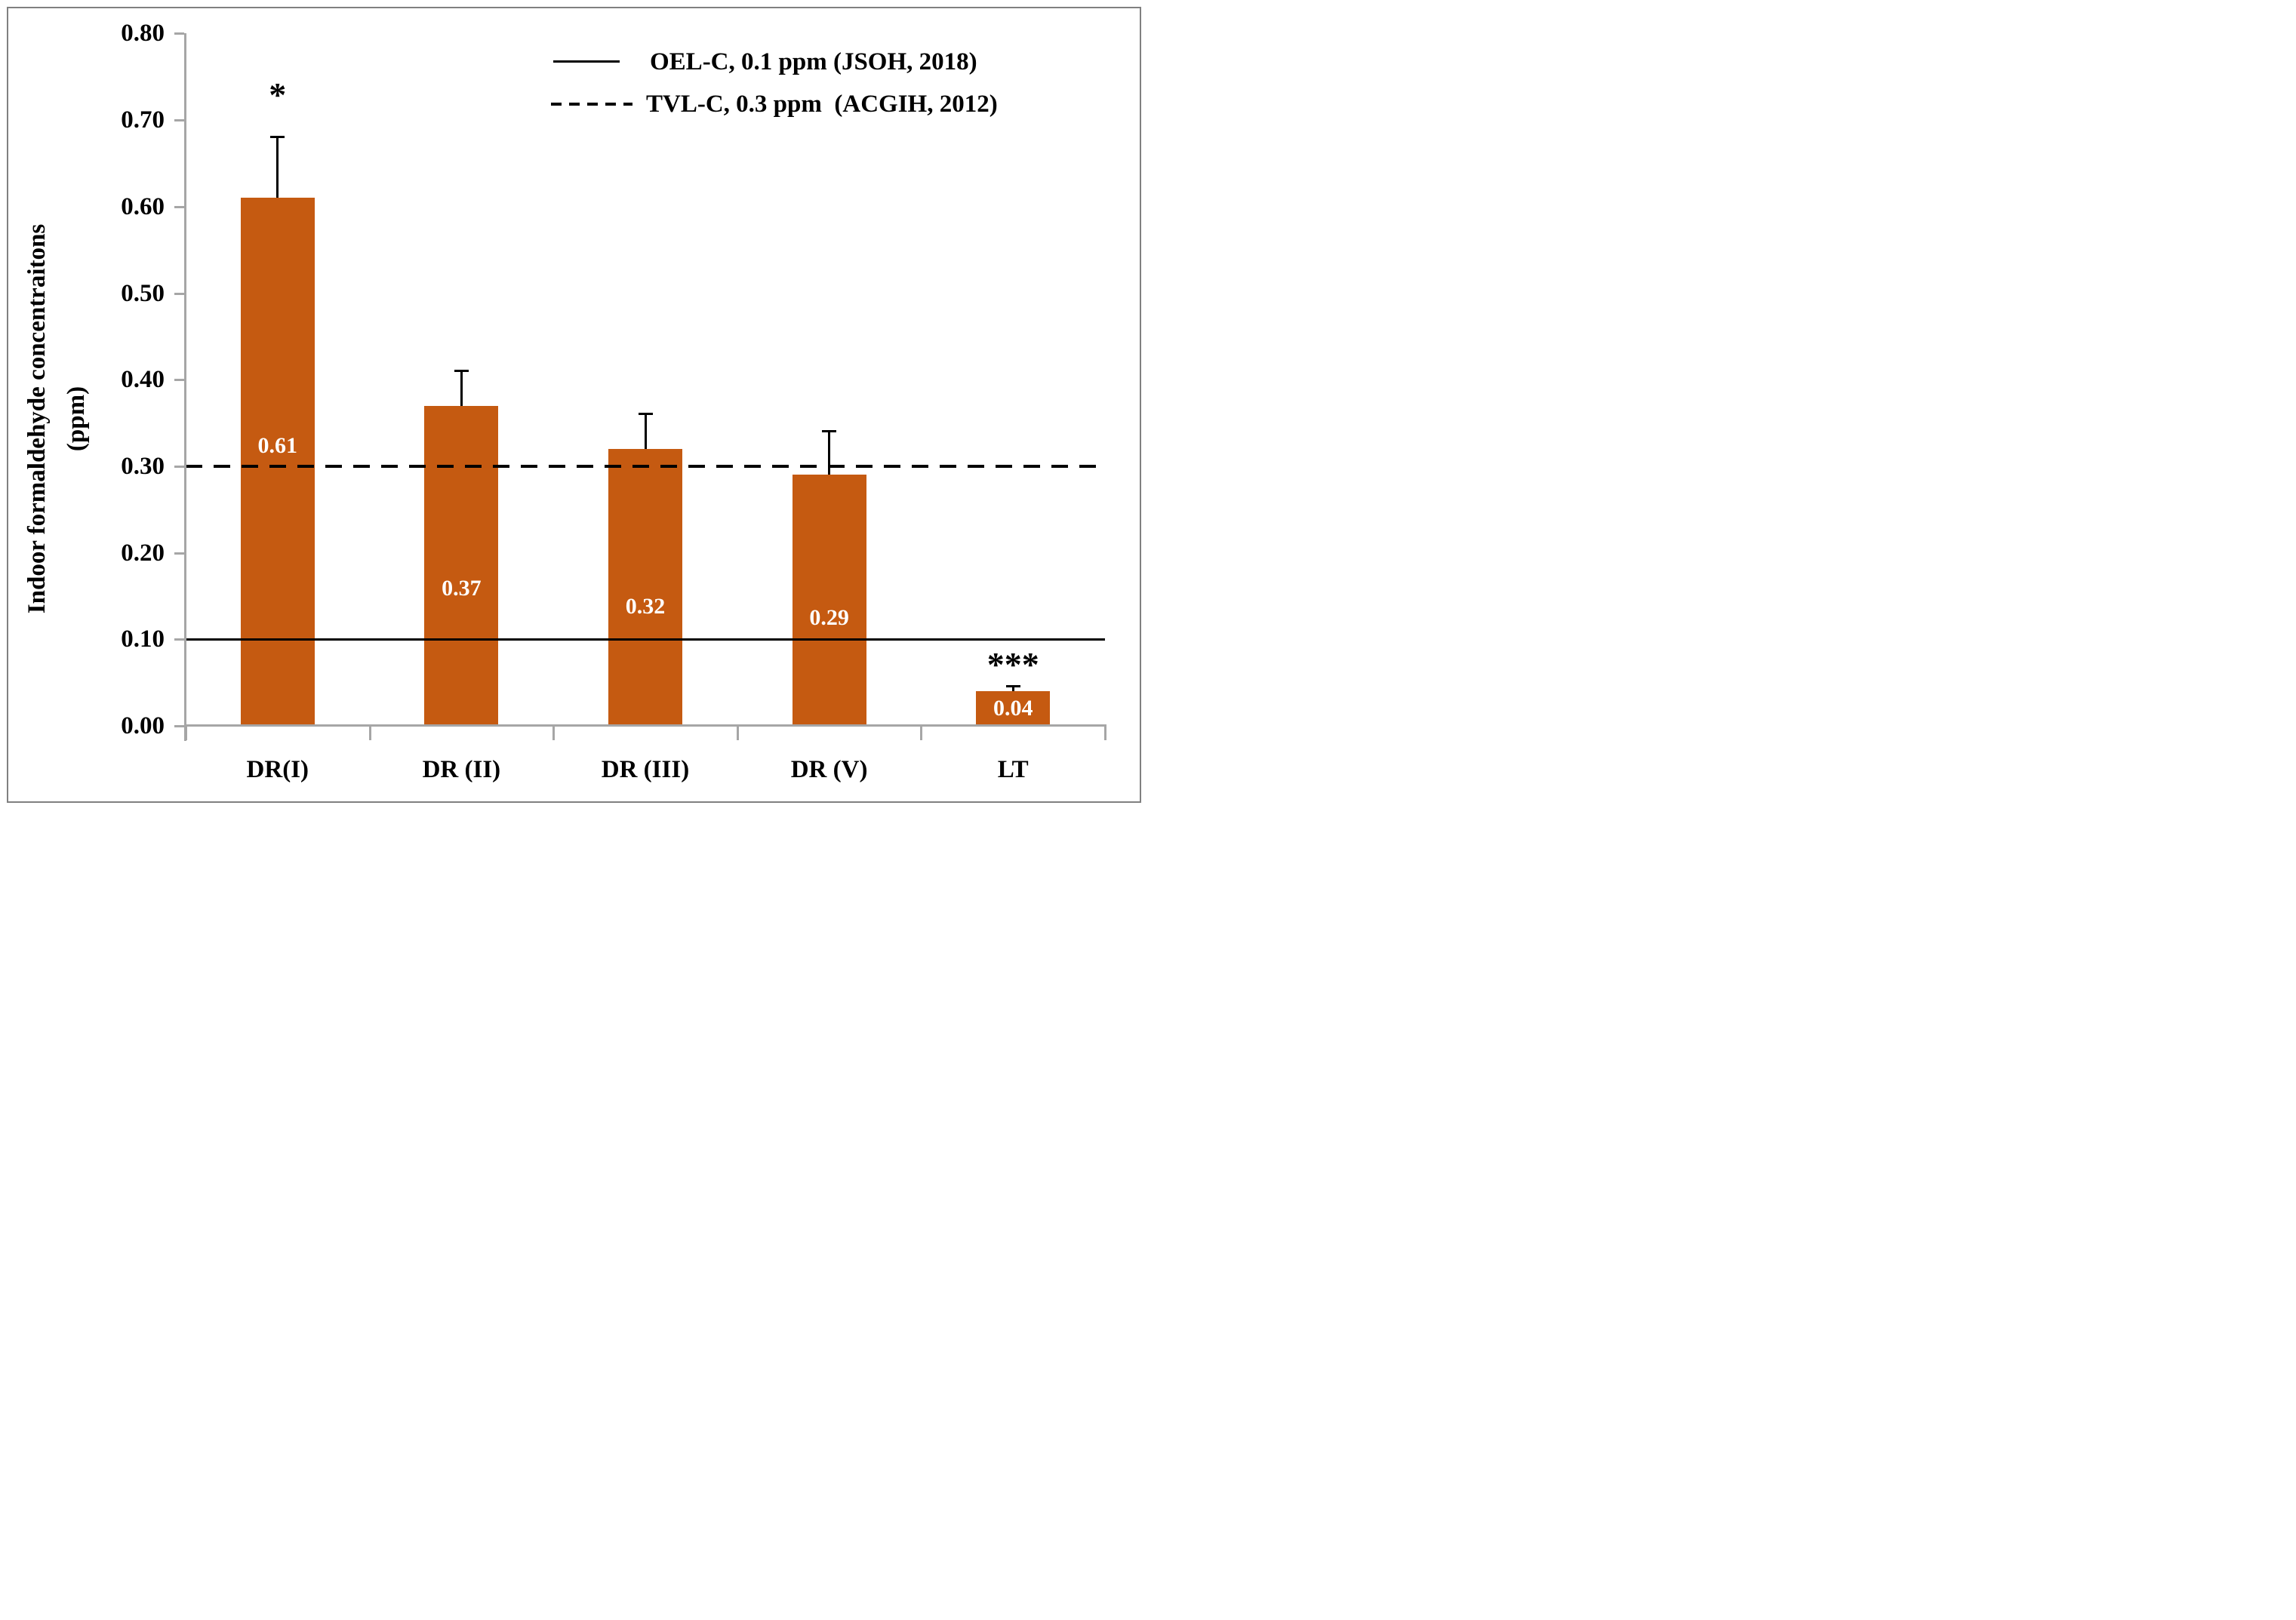  Describe the element at coordinates (143, 725) in the screenshot. I see `y-tick-label: 0.00` at that location.